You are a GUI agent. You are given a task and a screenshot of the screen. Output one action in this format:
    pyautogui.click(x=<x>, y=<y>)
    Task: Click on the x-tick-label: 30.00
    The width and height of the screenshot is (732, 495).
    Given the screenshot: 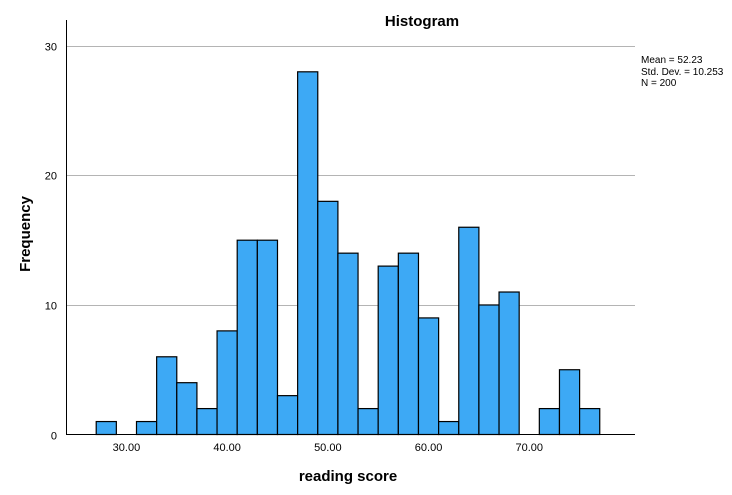 What is the action you would take?
    pyautogui.click(x=127, y=448)
    